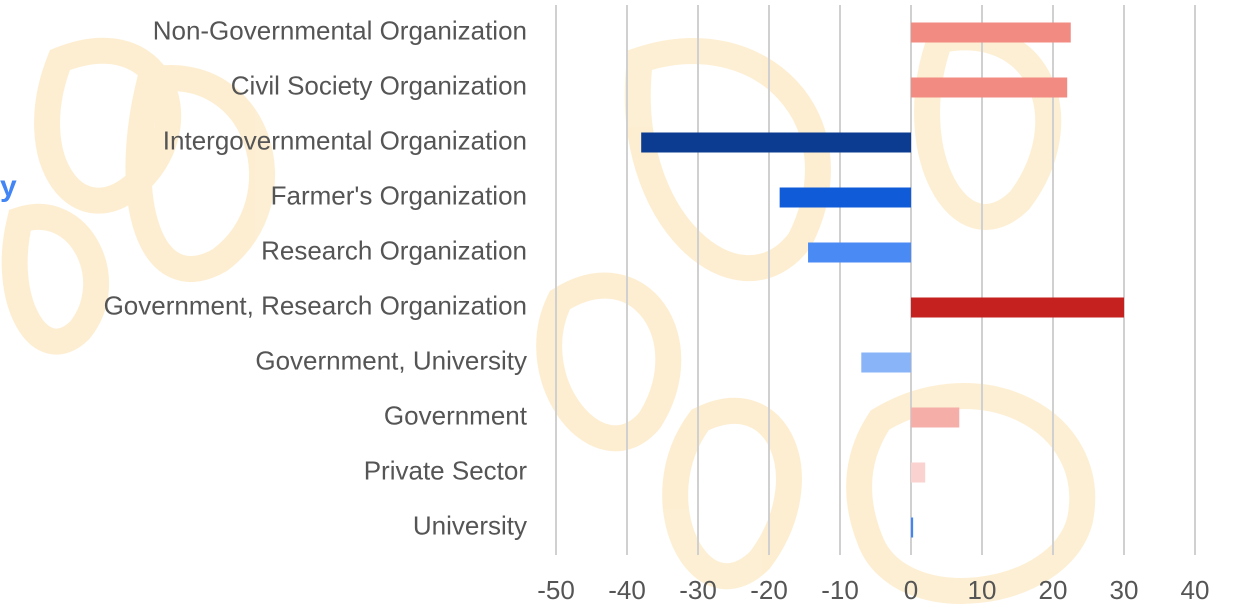 The image size is (1240, 610). Describe the element at coordinates (345, 140) in the screenshot. I see `y-tick-label: Intergovernmental Organization` at that location.